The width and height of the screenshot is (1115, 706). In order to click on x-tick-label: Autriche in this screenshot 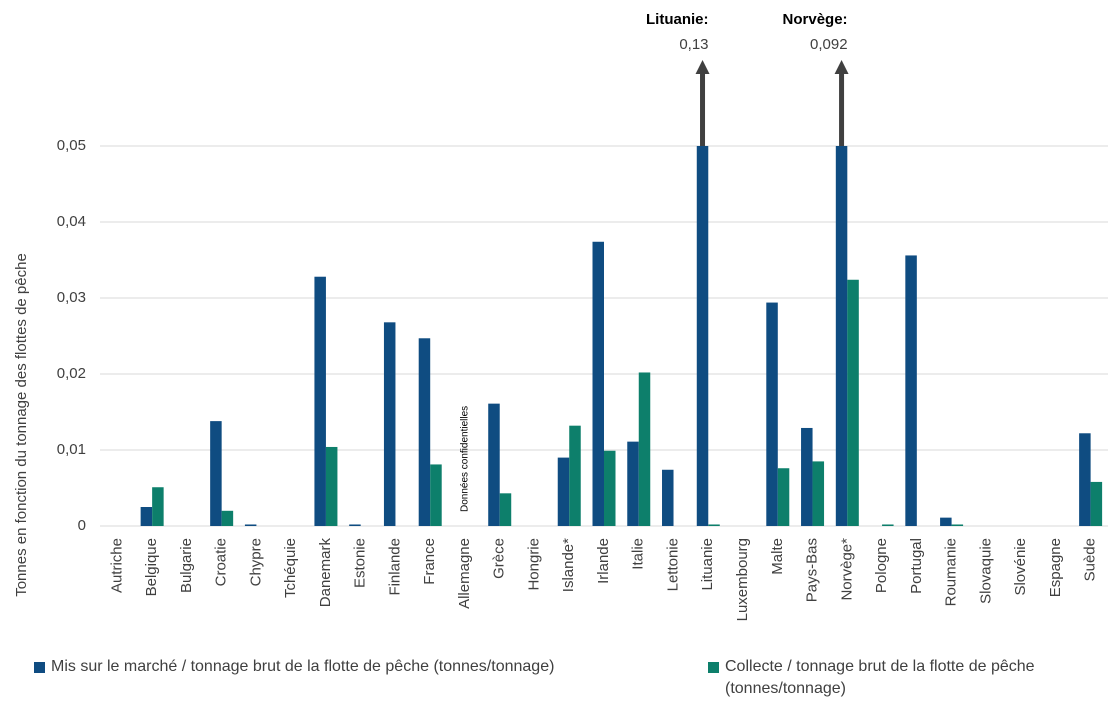, I will do `click(116, 565)`.